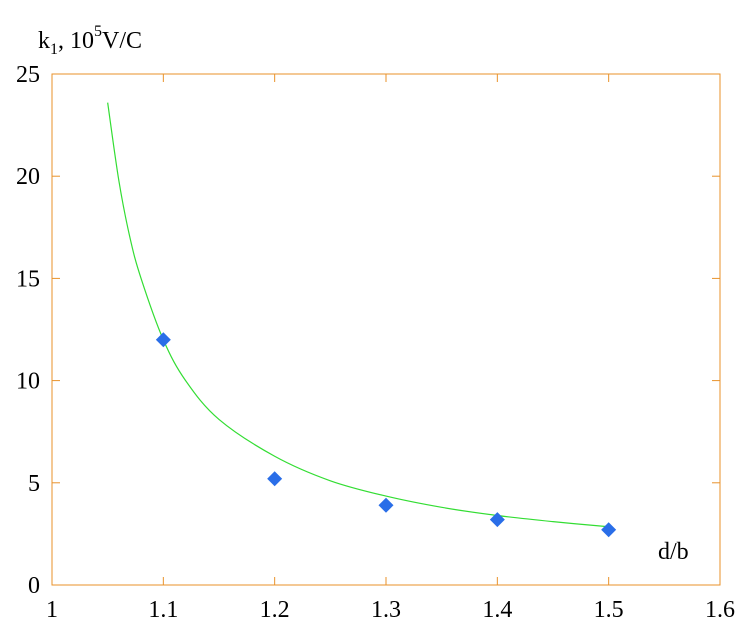 The height and width of the screenshot is (626, 749). I want to click on x-tick-labels: 1 1.1 1.2 1.3 1.4 1.5 1.6, so click(390, 610).